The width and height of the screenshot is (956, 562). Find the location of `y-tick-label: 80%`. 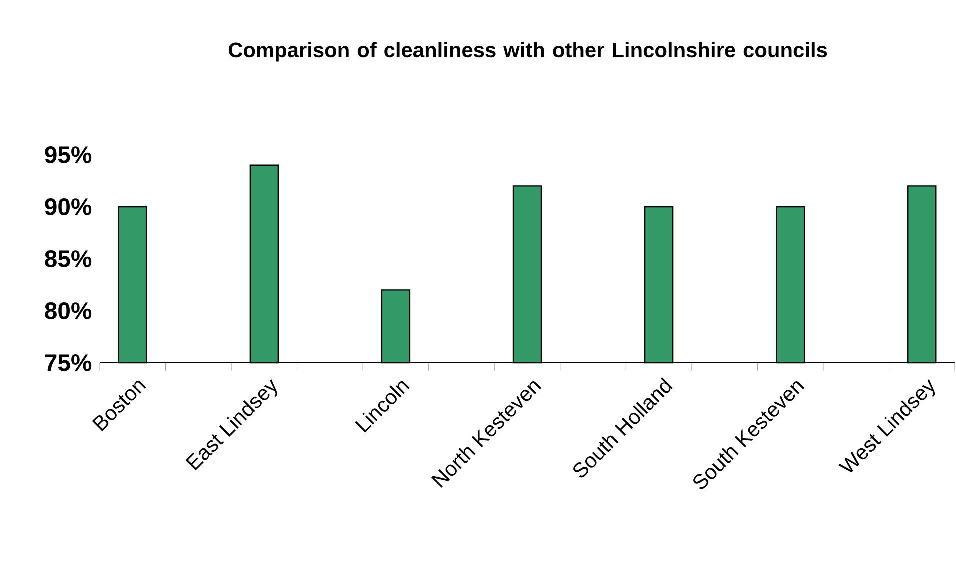

y-tick-label: 80% is located at coordinates (68, 311).